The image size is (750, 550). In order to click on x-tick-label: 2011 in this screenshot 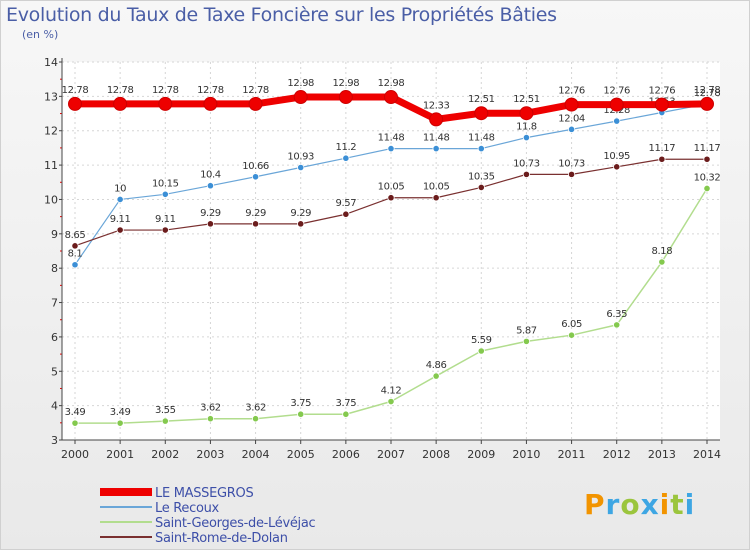, I will do `click(572, 454)`.